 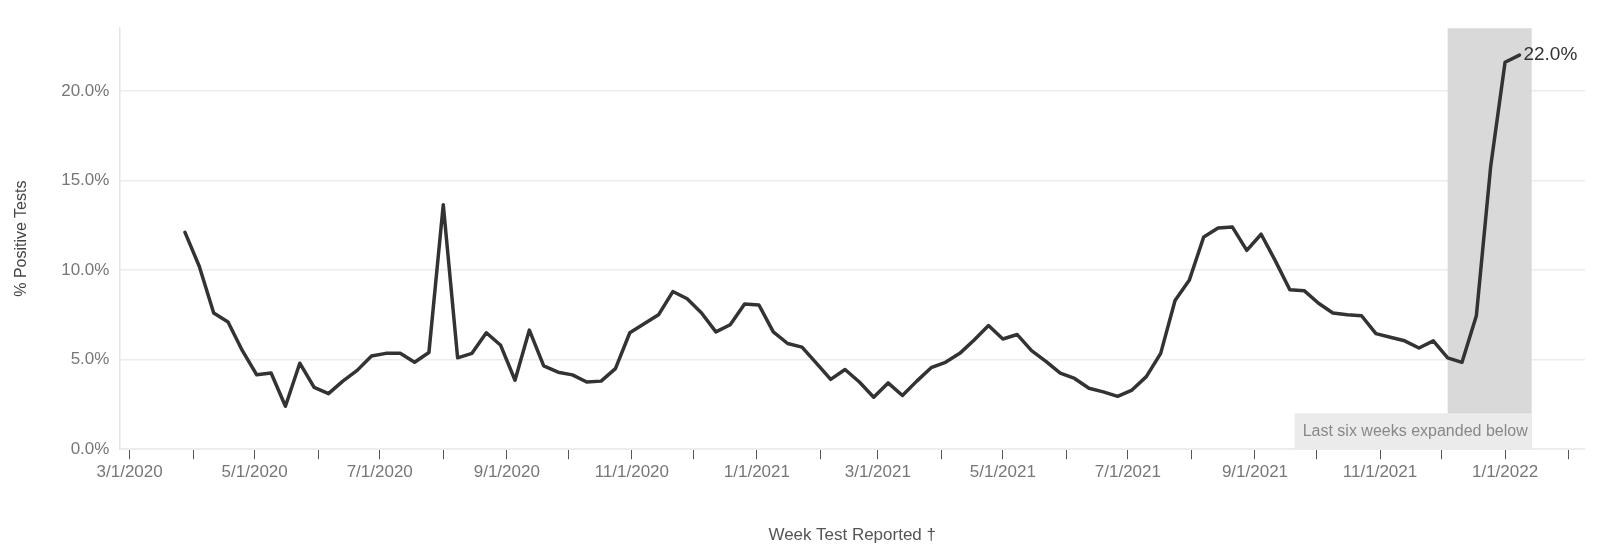 I want to click on data-label: 22.0%, so click(x=1550, y=54).